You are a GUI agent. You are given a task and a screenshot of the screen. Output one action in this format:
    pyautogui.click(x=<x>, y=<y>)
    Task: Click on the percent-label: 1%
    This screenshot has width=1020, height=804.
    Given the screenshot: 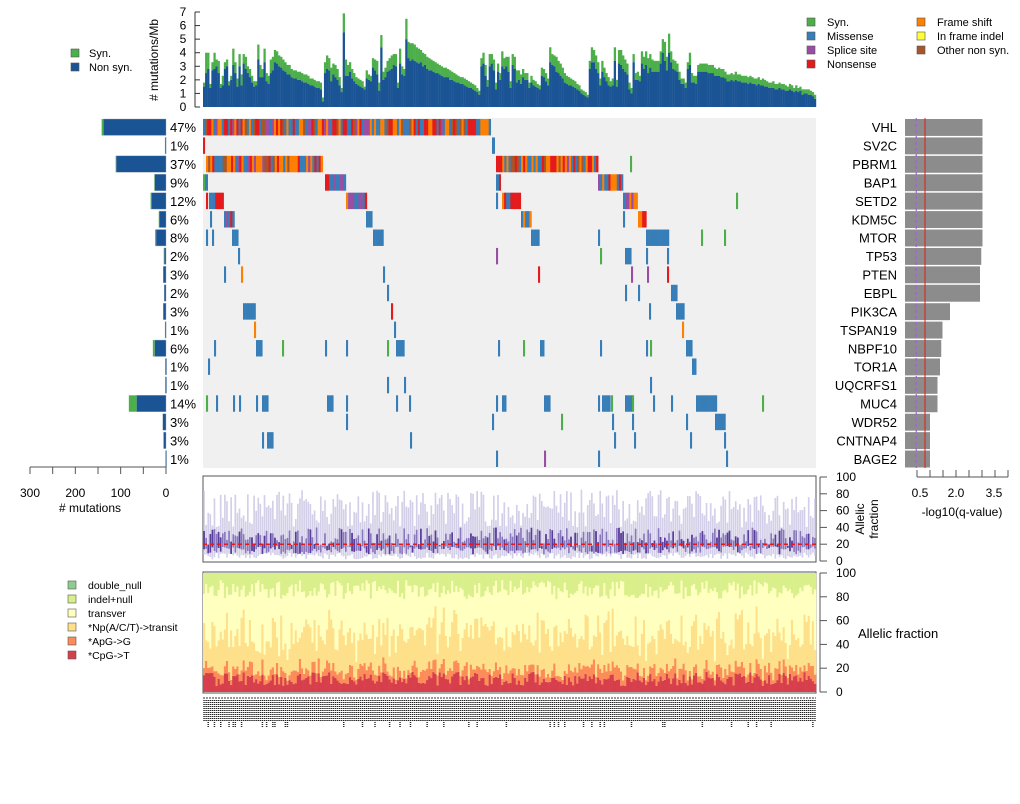 What is the action you would take?
    pyautogui.click(x=179, y=385)
    